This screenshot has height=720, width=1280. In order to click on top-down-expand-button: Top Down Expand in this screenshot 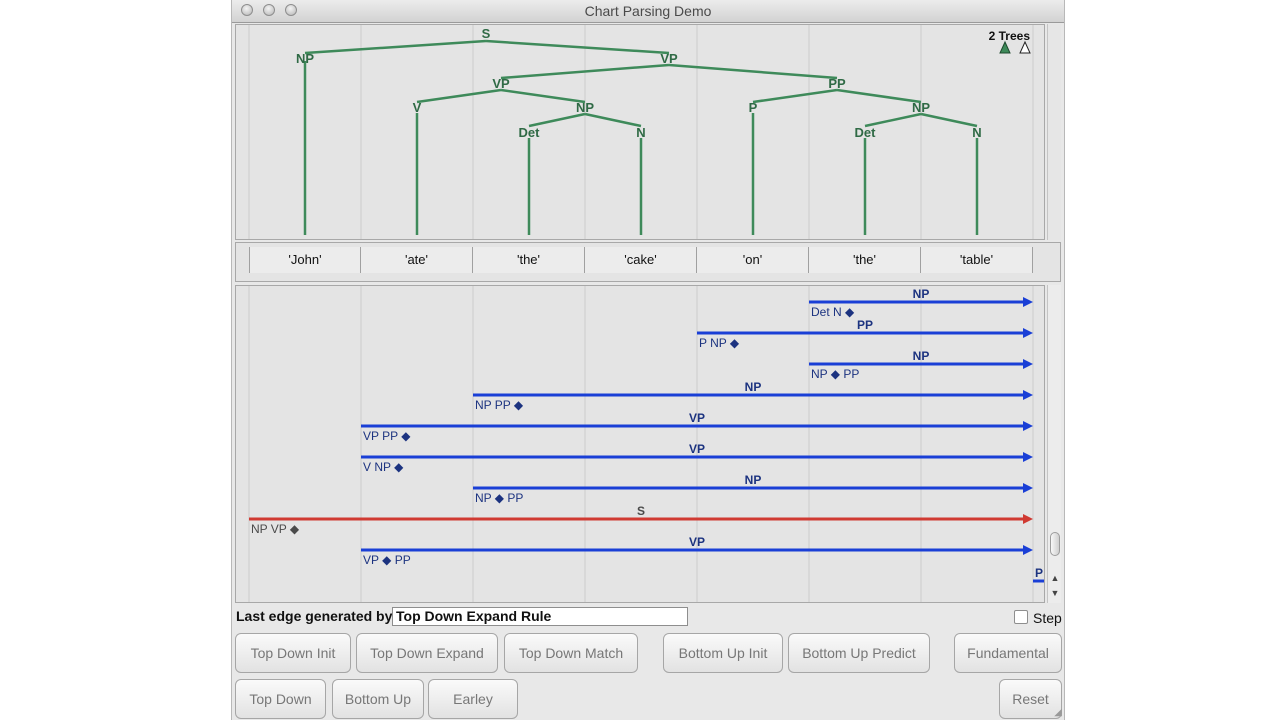, I will do `click(427, 653)`.